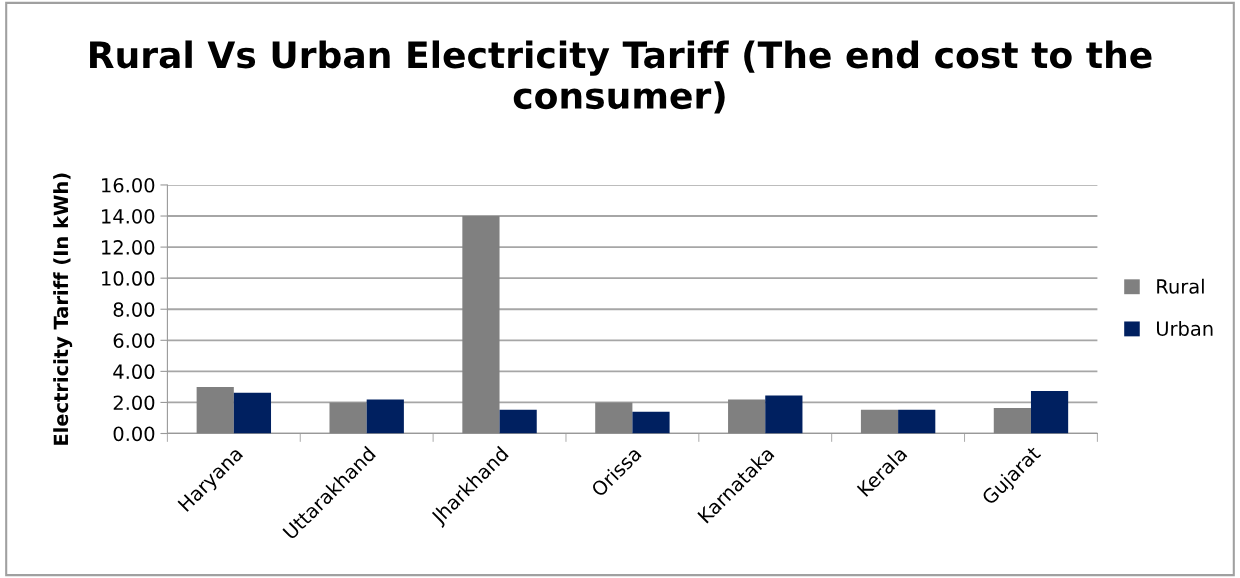  Describe the element at coordinates (134, 434) in the screenshot. I see `y-tick-label: 0.00` at that location.